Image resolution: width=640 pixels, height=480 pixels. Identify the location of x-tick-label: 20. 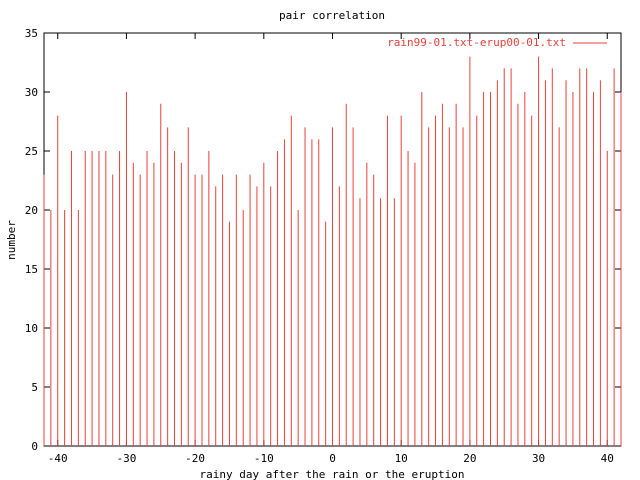
(469, 458).